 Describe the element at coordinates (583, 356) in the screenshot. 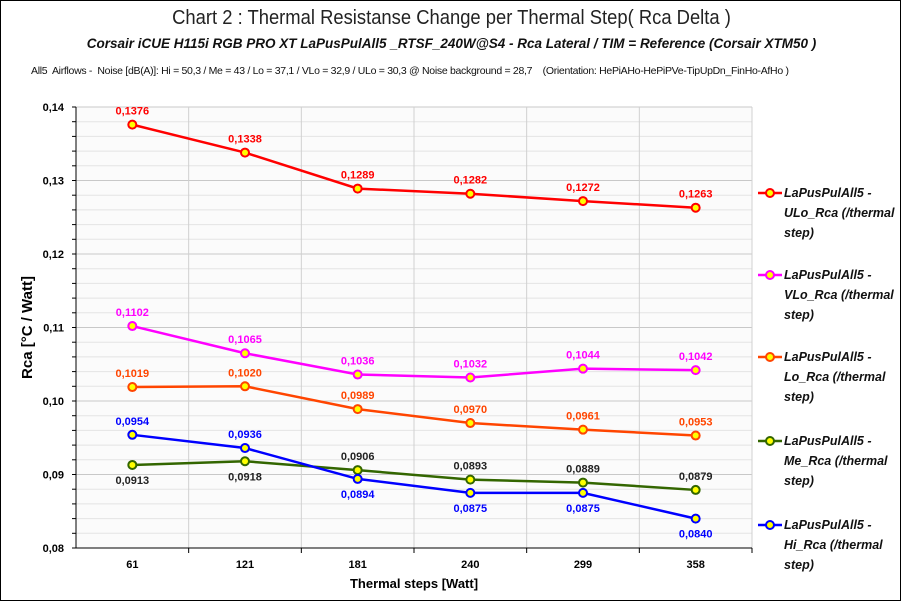

I see `data-label: 0,1044` at that location.